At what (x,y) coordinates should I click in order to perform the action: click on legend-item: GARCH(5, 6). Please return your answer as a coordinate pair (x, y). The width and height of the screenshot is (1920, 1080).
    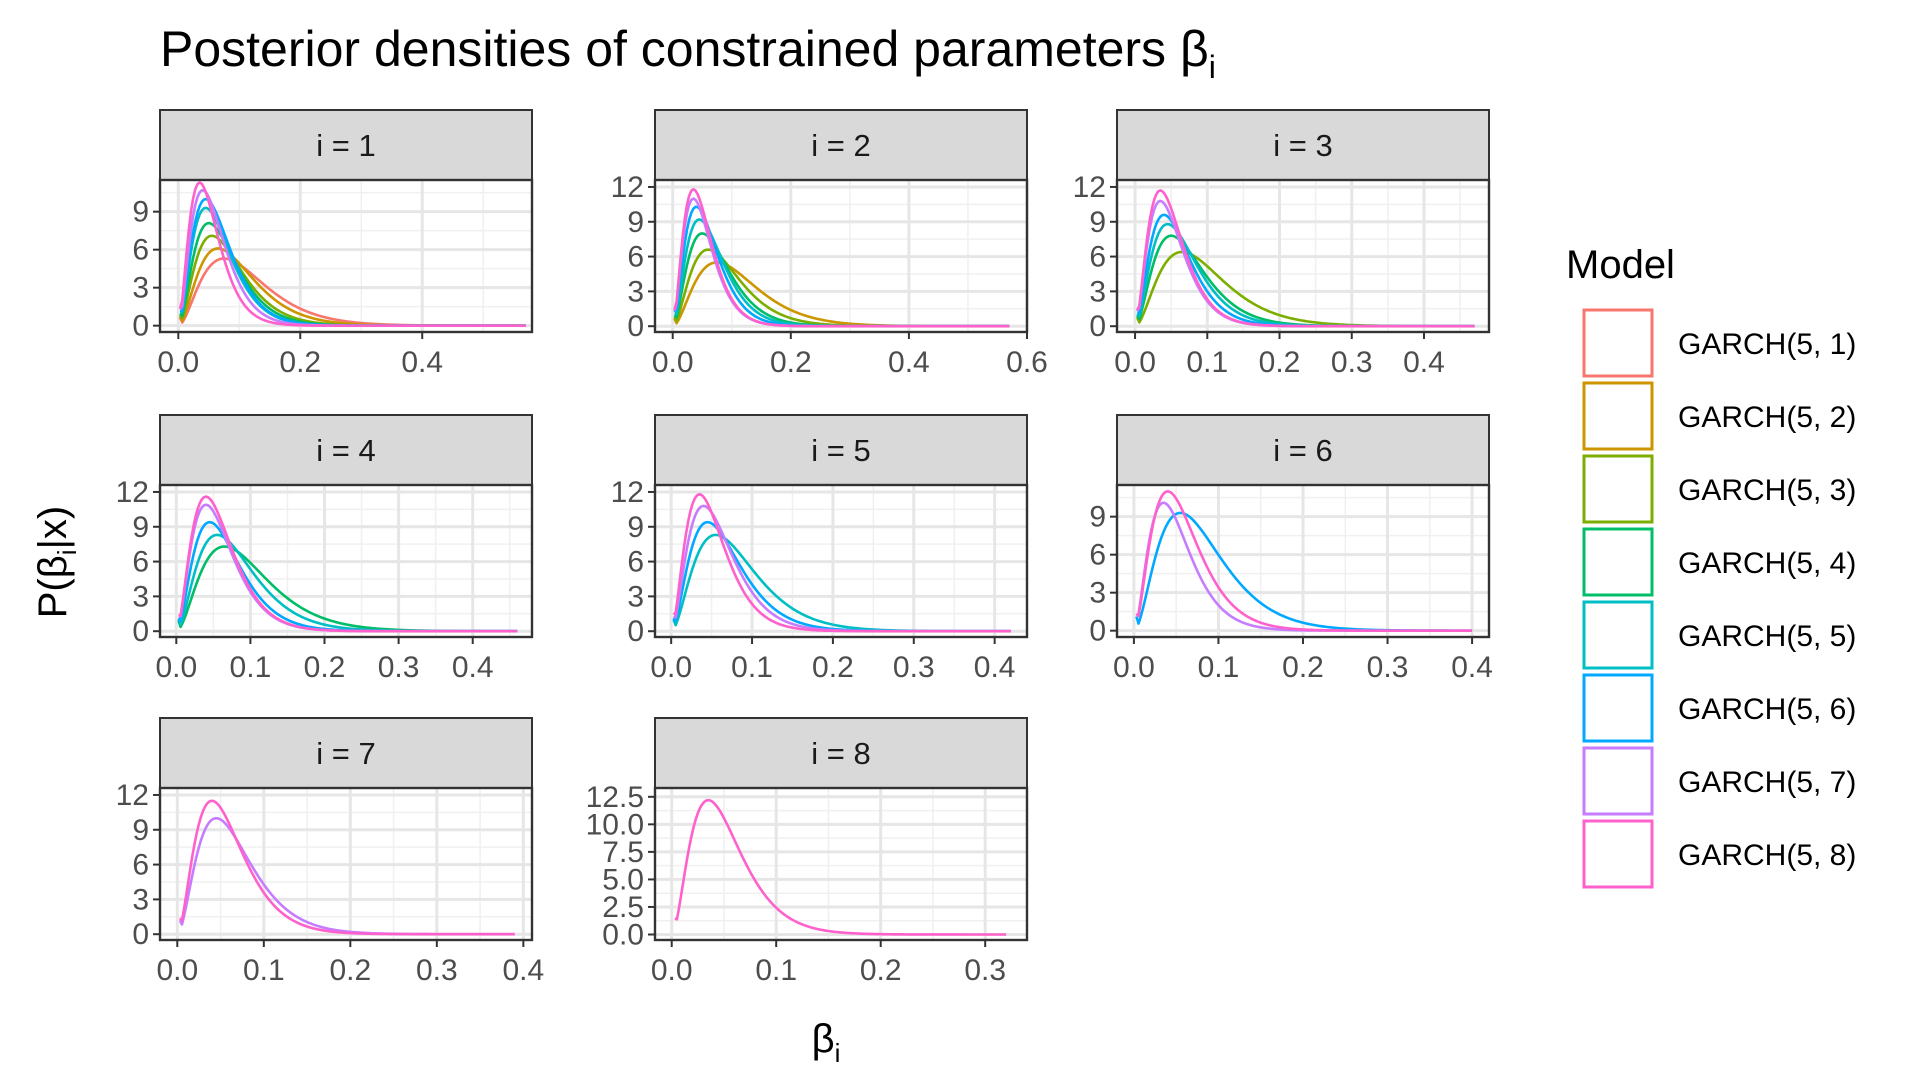
    Looking at the image, I should click on (1719, 708).